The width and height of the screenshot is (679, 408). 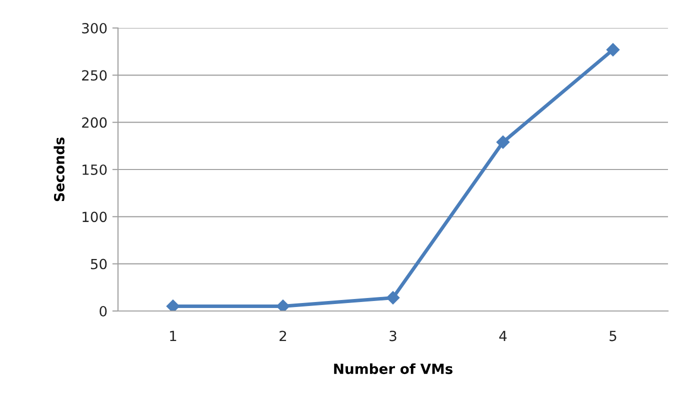 What do you see at coordinates (613, 336) in the screenshot?
I see `x-tick-label: 5` at bounding box center [613, 336].